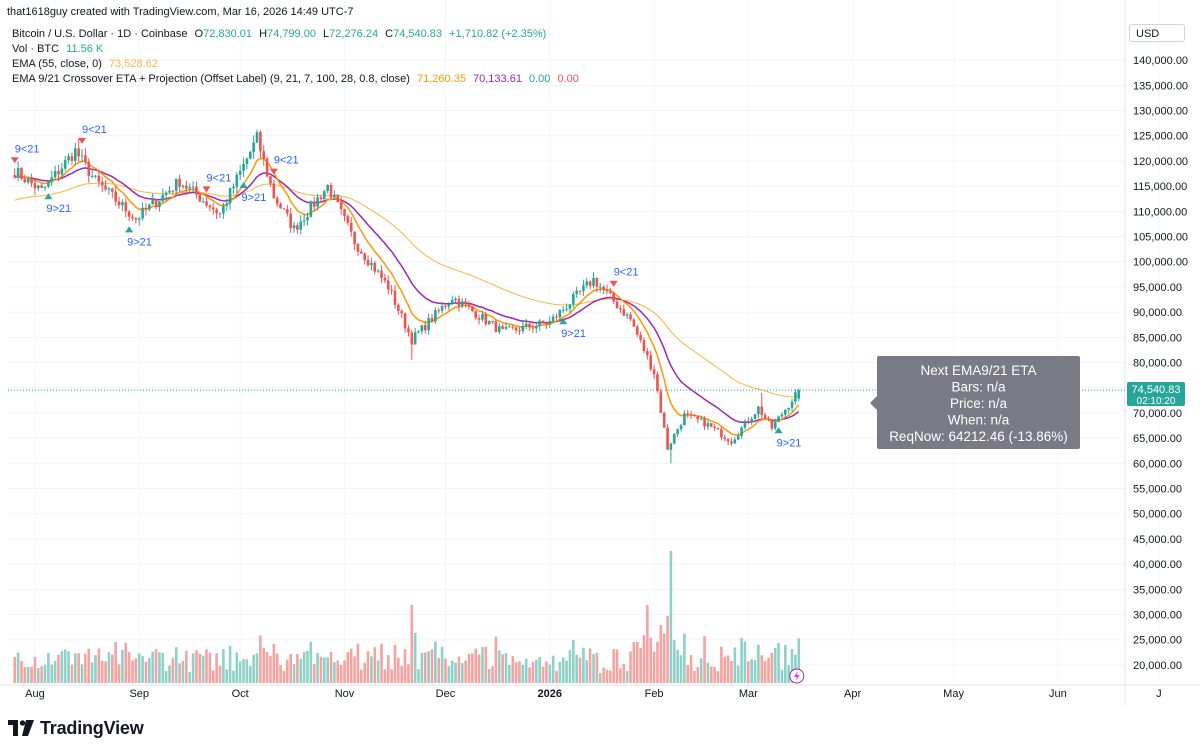 Image resolution: width=1200 pixels, height=751 pixels. Describe the element at coordinates (593, 694) in the screenshot. I see `time-axis: Aug Sep Oct Nov Dec 2026 Feb Mar Apr May Jun J` at that location.